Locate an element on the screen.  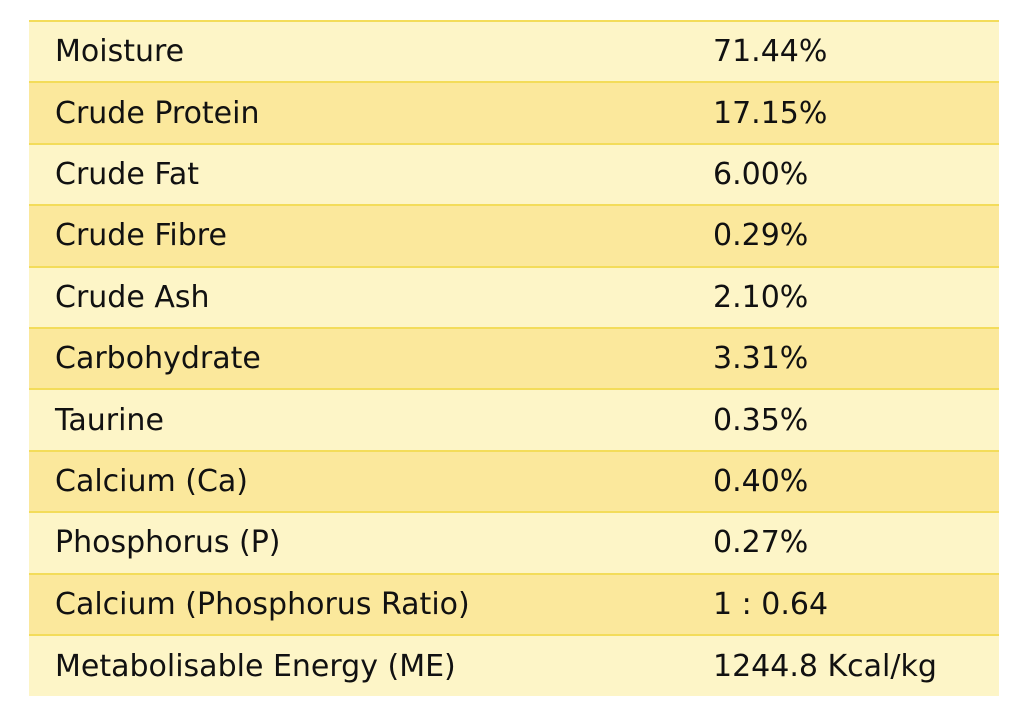
nutrient-value: 17.15% is located at coordinates (856, 113).